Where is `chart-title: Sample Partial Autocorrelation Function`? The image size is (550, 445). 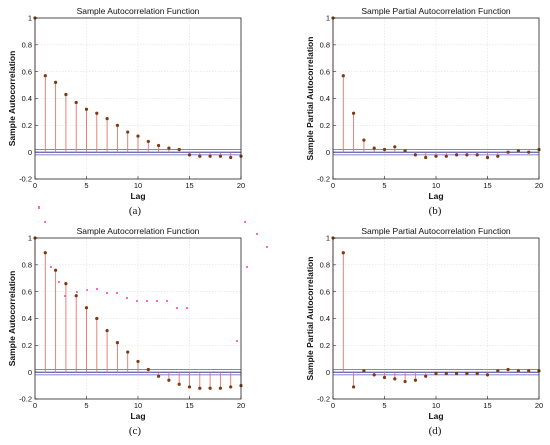
chart-title: Sample Partial Autocorrelation Function is located at coordinates (436, 231).